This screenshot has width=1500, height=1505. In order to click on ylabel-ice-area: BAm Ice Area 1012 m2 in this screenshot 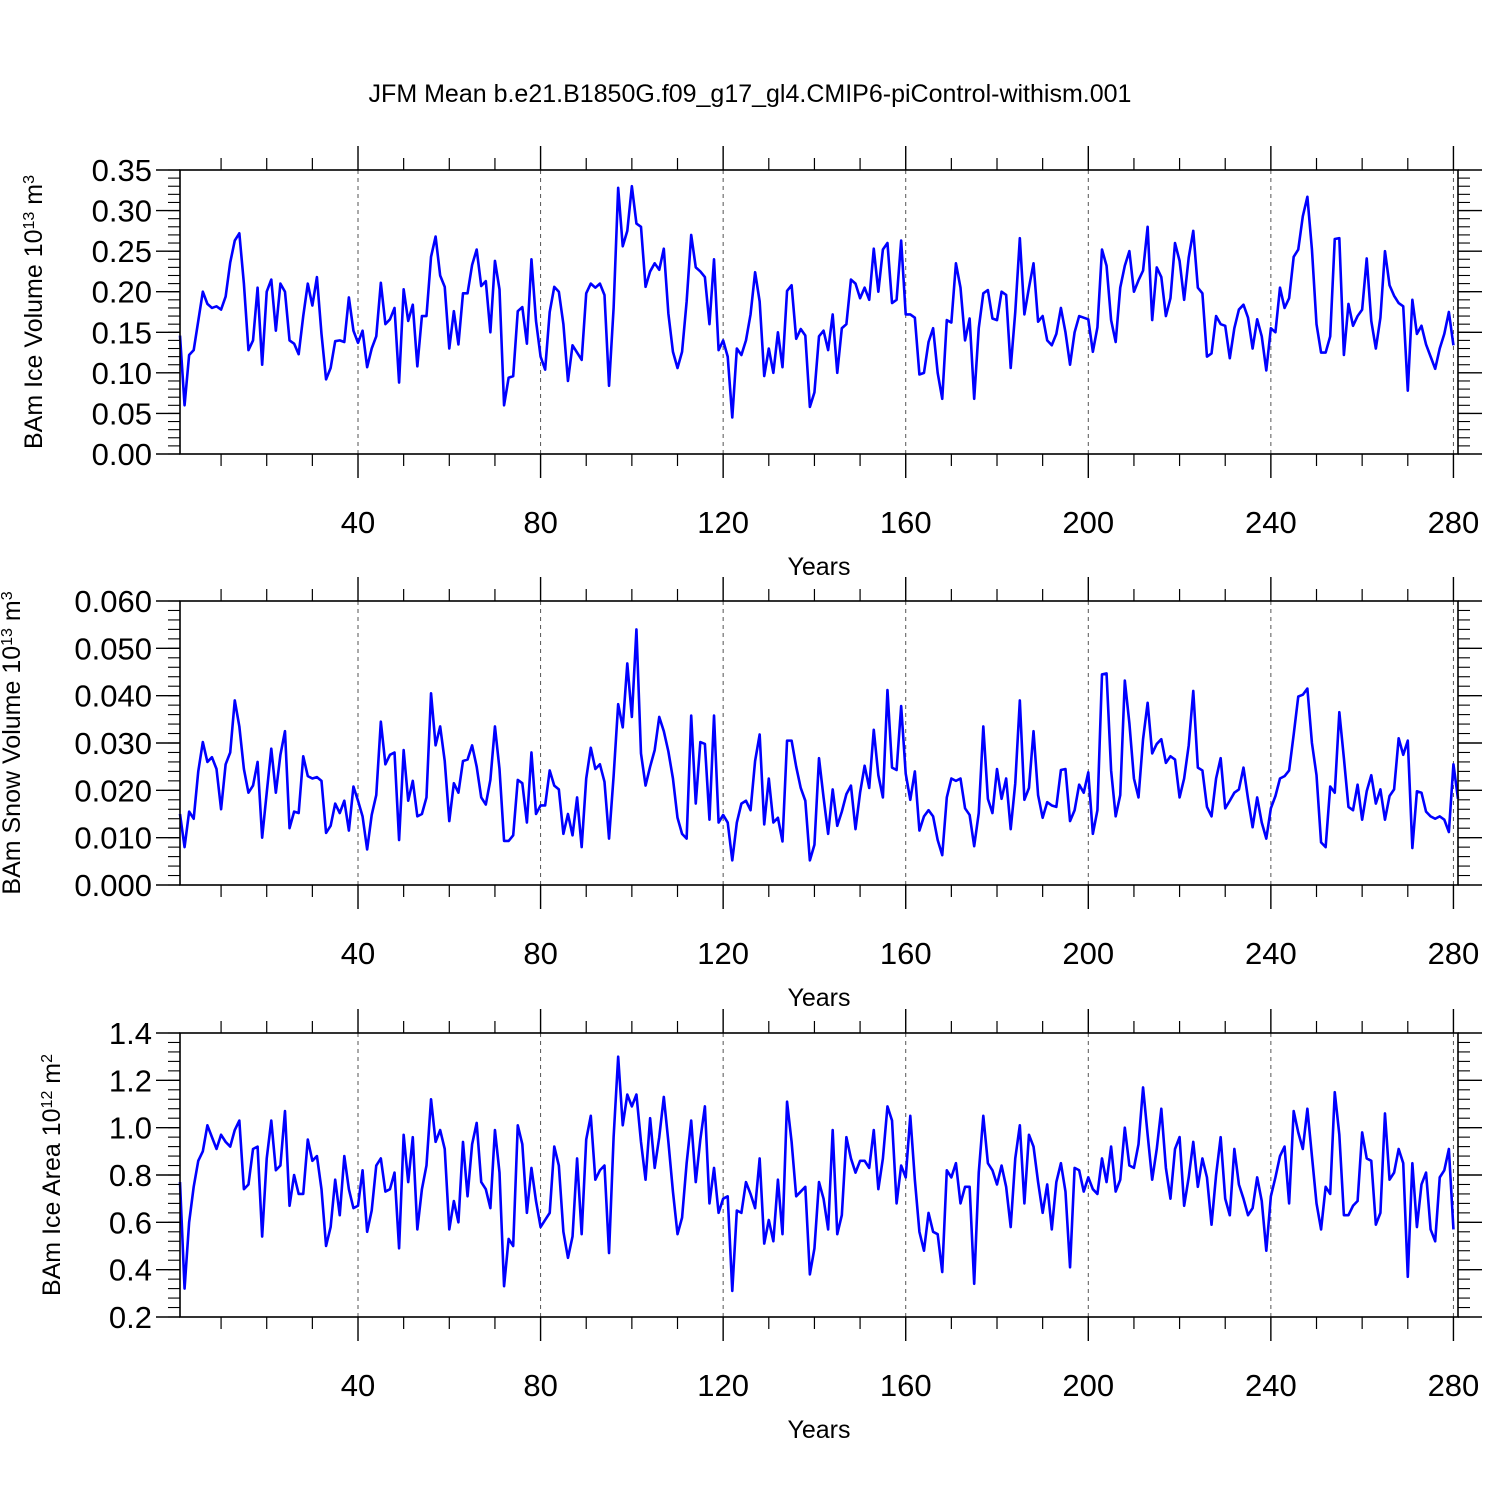, I will do `click(52, 1175)`.